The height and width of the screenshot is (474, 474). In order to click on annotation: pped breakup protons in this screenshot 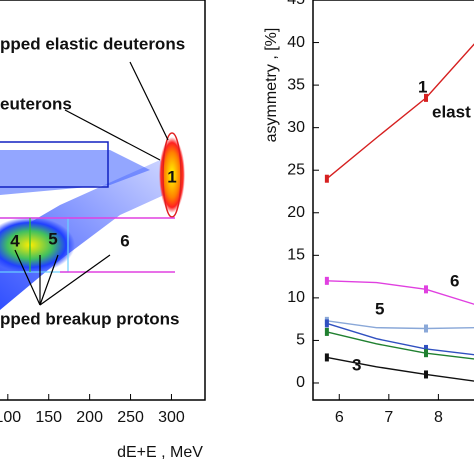, I will do `click(89, 318)`.